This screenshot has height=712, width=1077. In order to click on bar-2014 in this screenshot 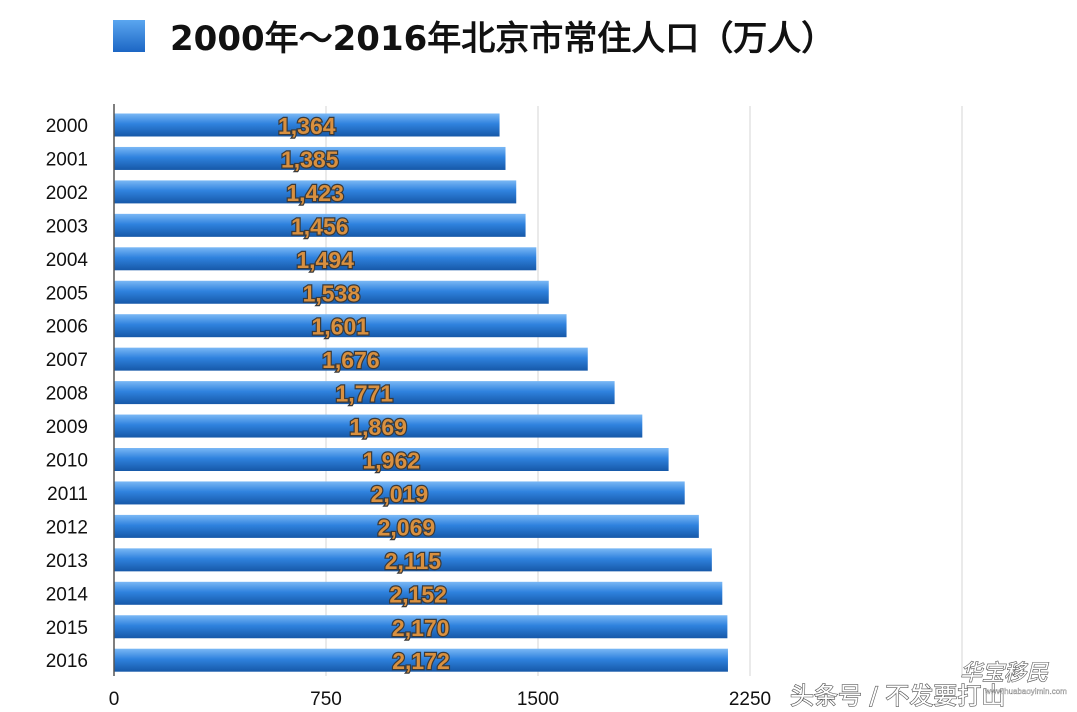, I will do `click(418, 593)`.